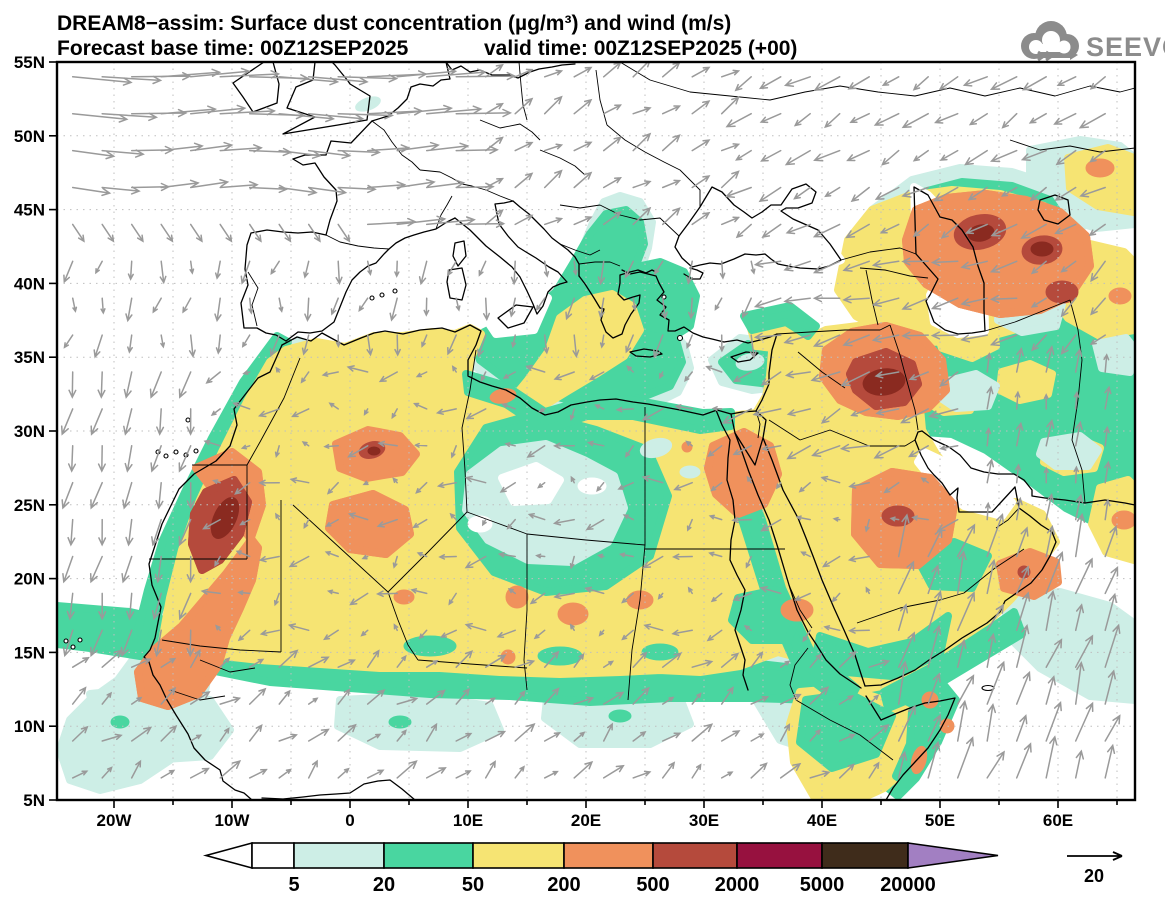 The height and width of the screenshot is (907, 1165). Describe the element at coordinates (29, 283) in the screenshot. I see `lat-axis-label: 40N` at that location.